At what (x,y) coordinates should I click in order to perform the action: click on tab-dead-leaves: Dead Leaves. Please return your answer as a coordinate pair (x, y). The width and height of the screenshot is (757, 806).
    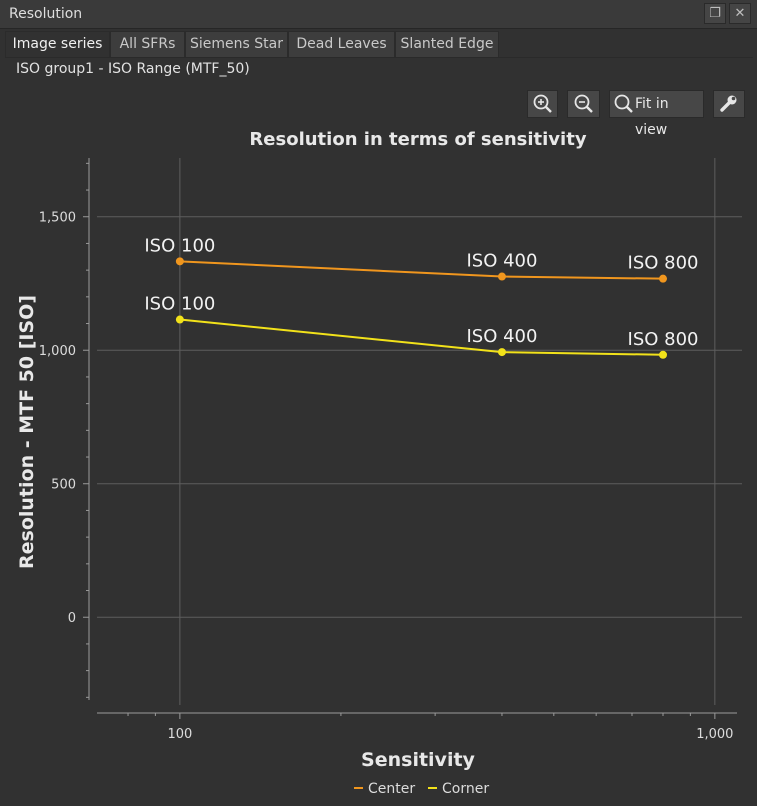
    Looking at the image, I should click on (341, 44).